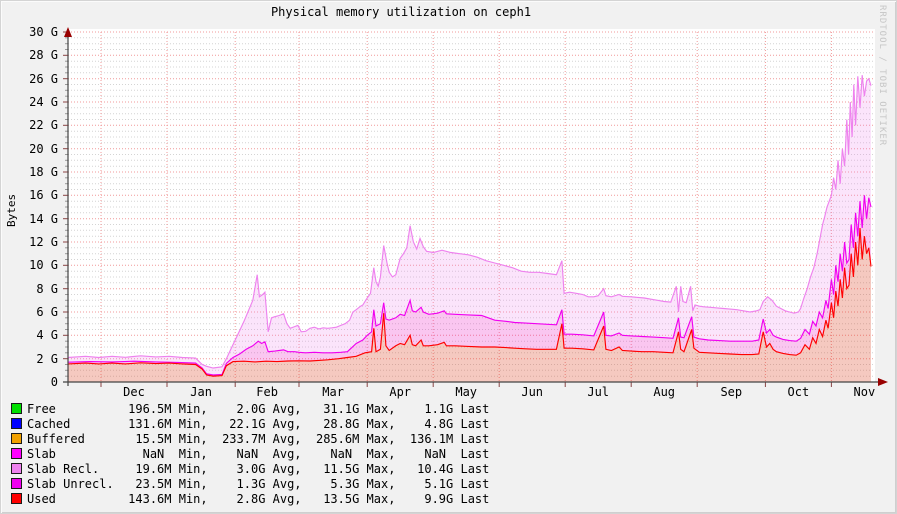 The width and height of the screenshot is (897, 514). I want to click on y-tick-label: 12 G, so click(43, 242).